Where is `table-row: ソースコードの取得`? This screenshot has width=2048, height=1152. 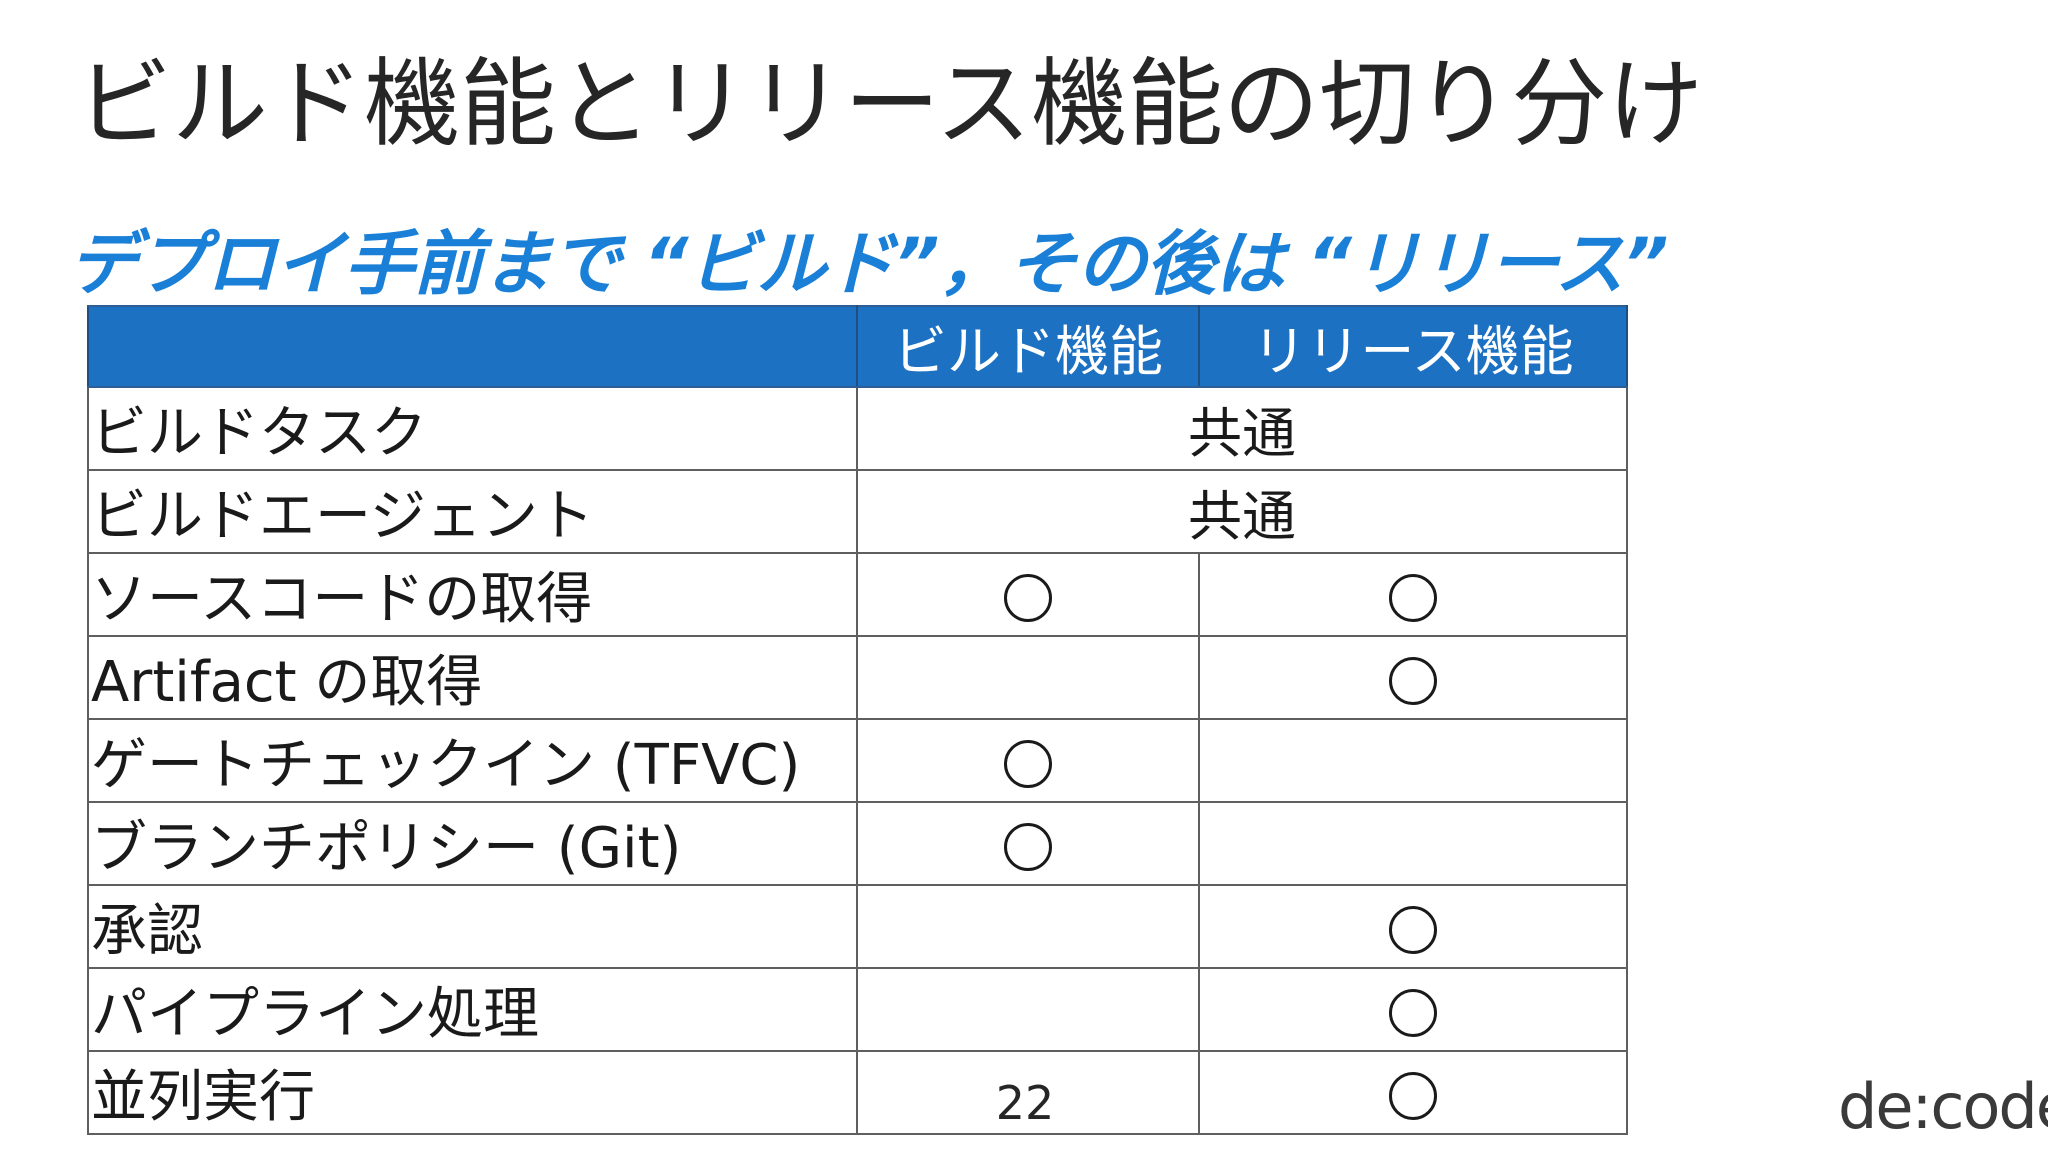 table-row: ソースコードの取得 is located at coordinates (857, 594).